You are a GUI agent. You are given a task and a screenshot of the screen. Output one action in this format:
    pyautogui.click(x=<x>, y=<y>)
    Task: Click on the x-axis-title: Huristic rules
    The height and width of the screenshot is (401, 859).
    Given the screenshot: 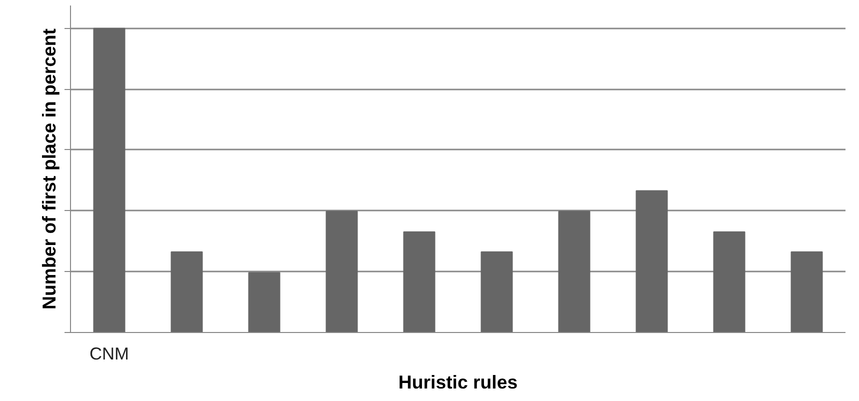 What is the action you would take?
    pyautogui.click(x=458, y=382)
    